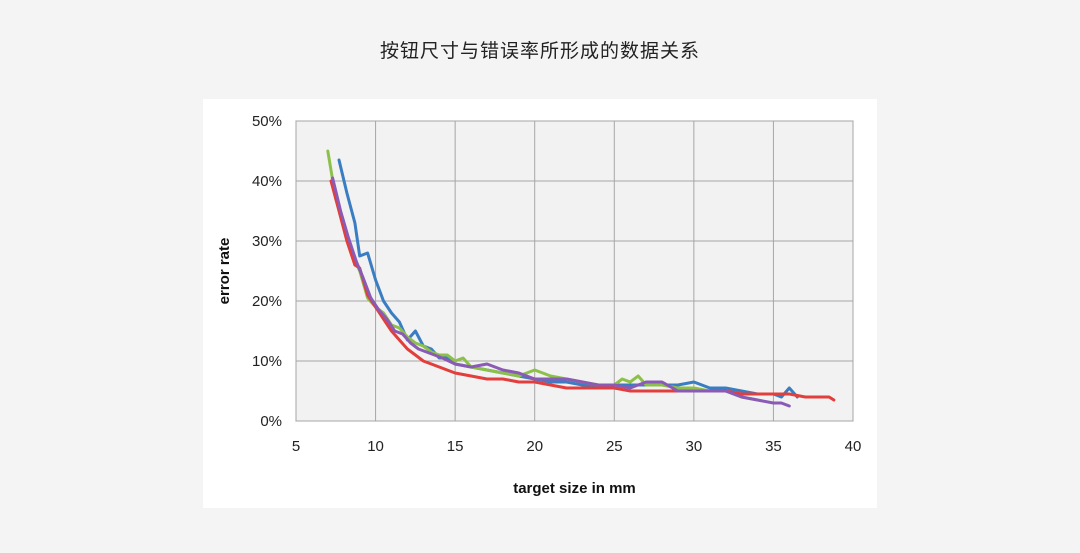  Describe the element at coordinates (534, 446) in the screenshot. I see `x-tick-label: 20` at that location.